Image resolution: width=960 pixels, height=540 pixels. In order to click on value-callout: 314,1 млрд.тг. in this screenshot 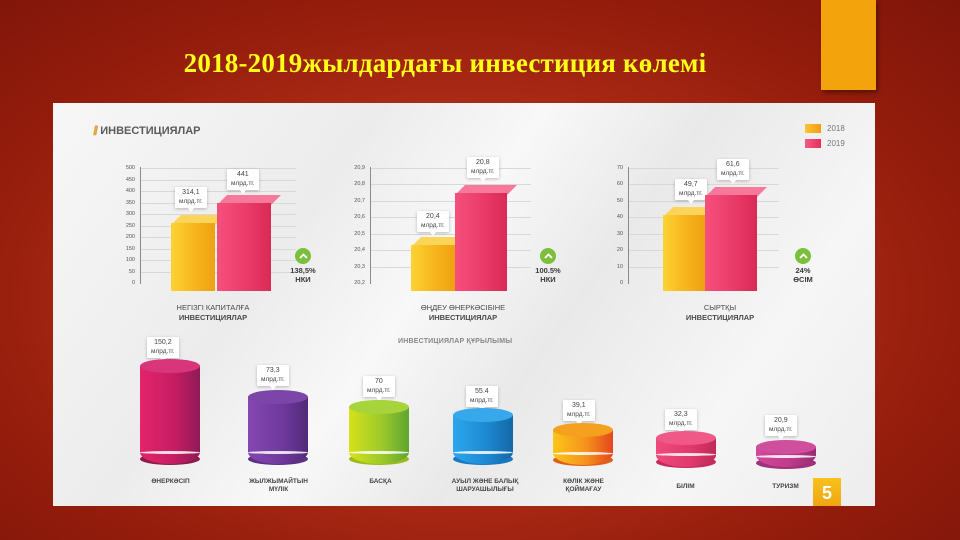, I will do `click(191, 199)`.